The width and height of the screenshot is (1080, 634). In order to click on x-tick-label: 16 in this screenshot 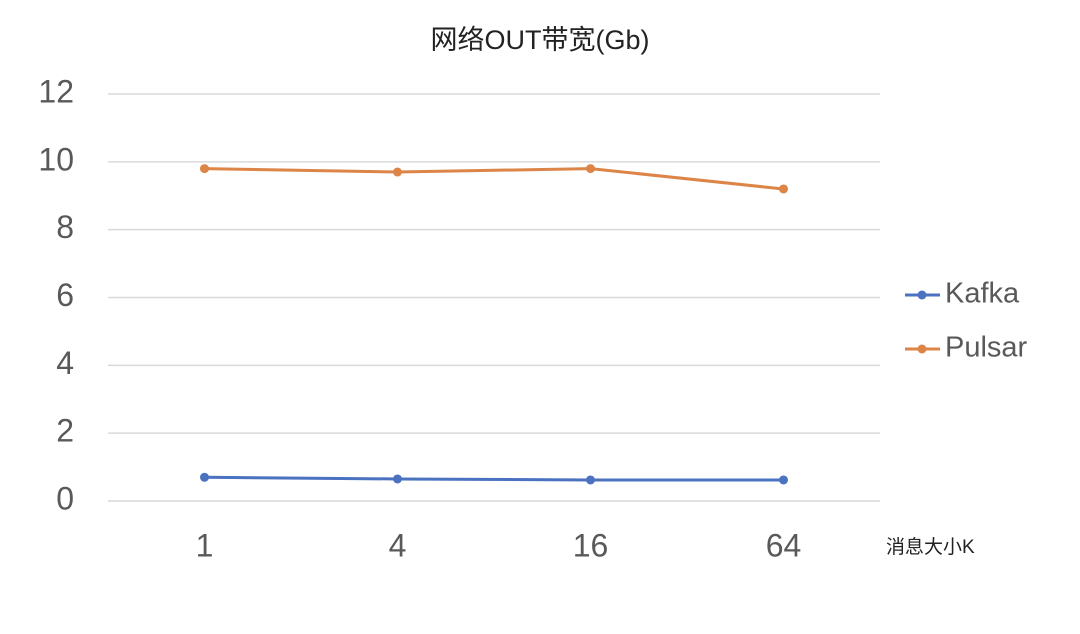, I will do `click(591, 545)`.